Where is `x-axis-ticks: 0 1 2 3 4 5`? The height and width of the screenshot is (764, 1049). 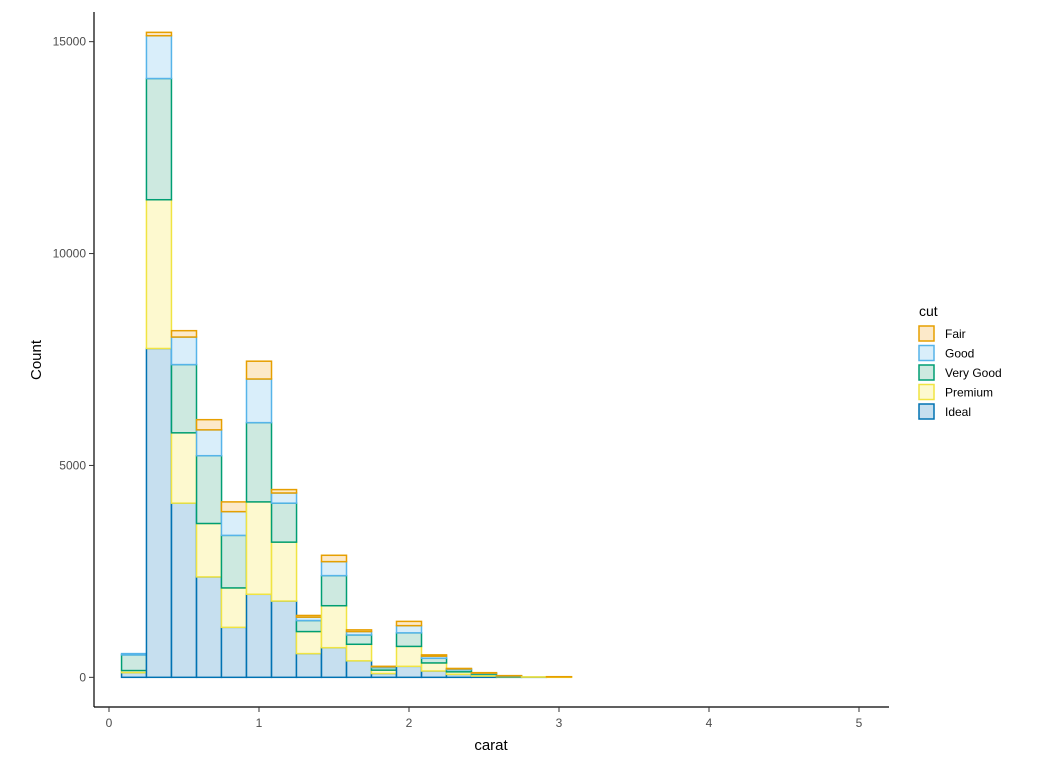
x-axis-ticks: 0 1 2 3 4 5 is located at coordinates (484, 718).